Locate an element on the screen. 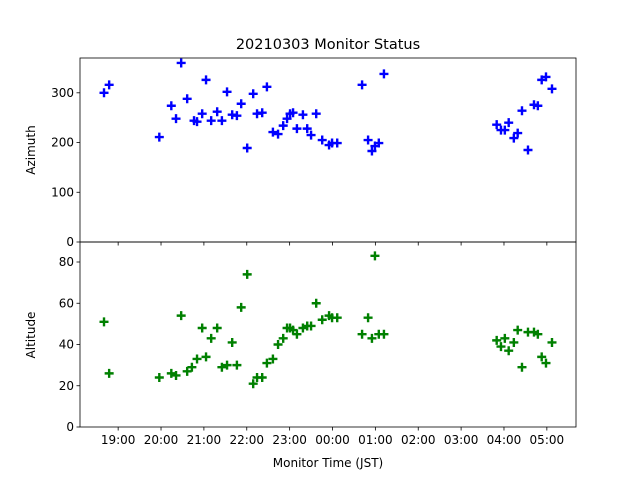 The width and height of the screenshot is (640, 480). x-tick-label: 22:00 is located at coordinates (246, 440).